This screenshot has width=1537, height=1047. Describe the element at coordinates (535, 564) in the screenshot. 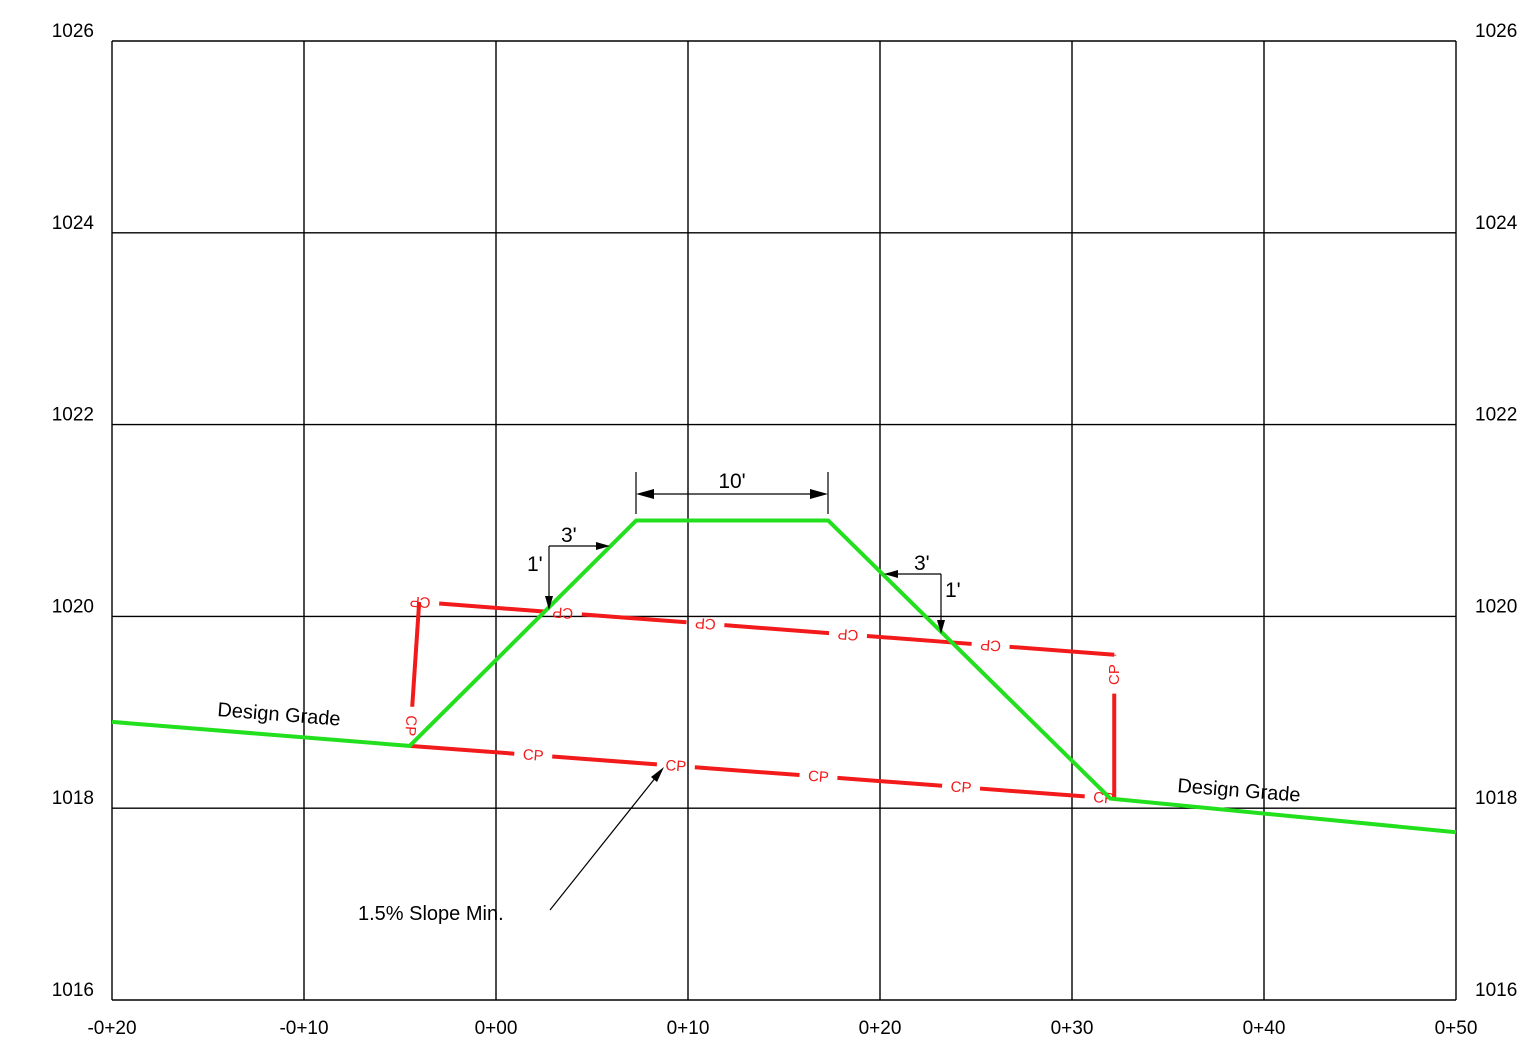

I see `left-rise-label: 1'` at that location.